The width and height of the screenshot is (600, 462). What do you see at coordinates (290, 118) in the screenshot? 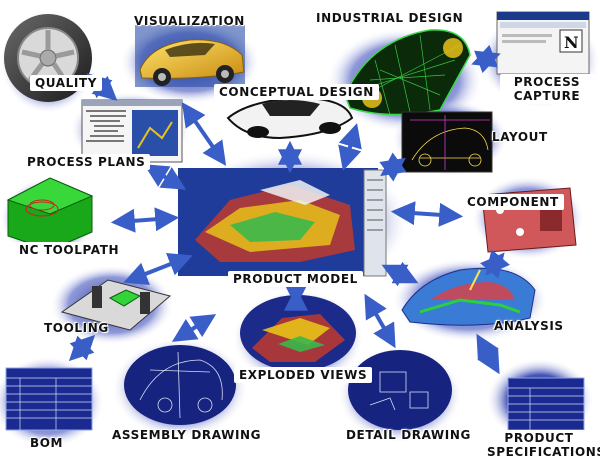
I see `conceptual-car-illustration` at bounding box center [290, 118].